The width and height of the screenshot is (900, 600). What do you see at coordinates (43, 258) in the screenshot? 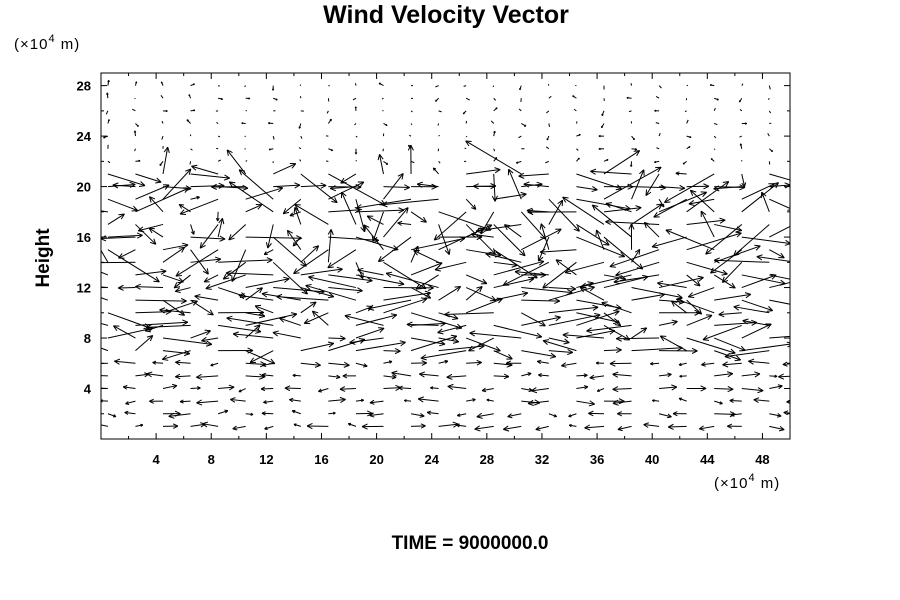
I see `y-axis-label: Height` at bounding box center [43, 258].